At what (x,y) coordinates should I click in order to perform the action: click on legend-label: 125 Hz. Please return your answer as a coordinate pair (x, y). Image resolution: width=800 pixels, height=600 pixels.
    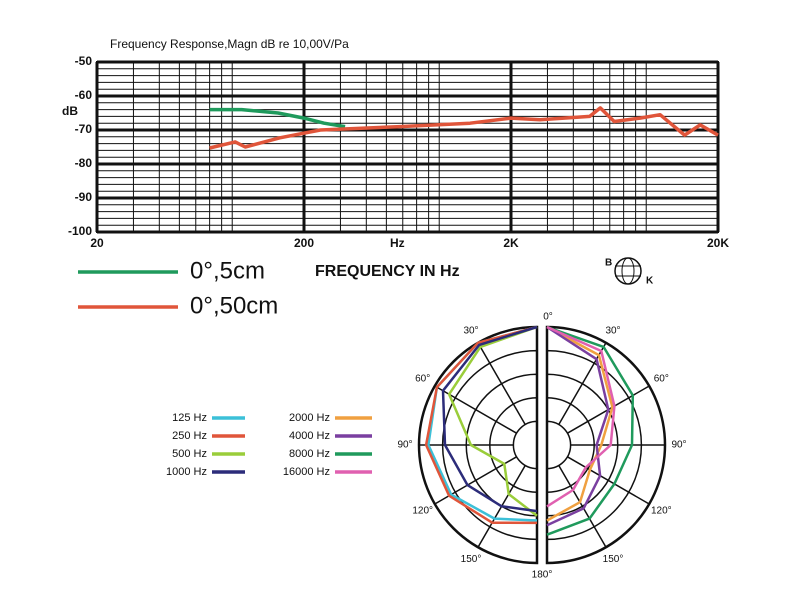
    Looking at the image, I should click on (189, 418).